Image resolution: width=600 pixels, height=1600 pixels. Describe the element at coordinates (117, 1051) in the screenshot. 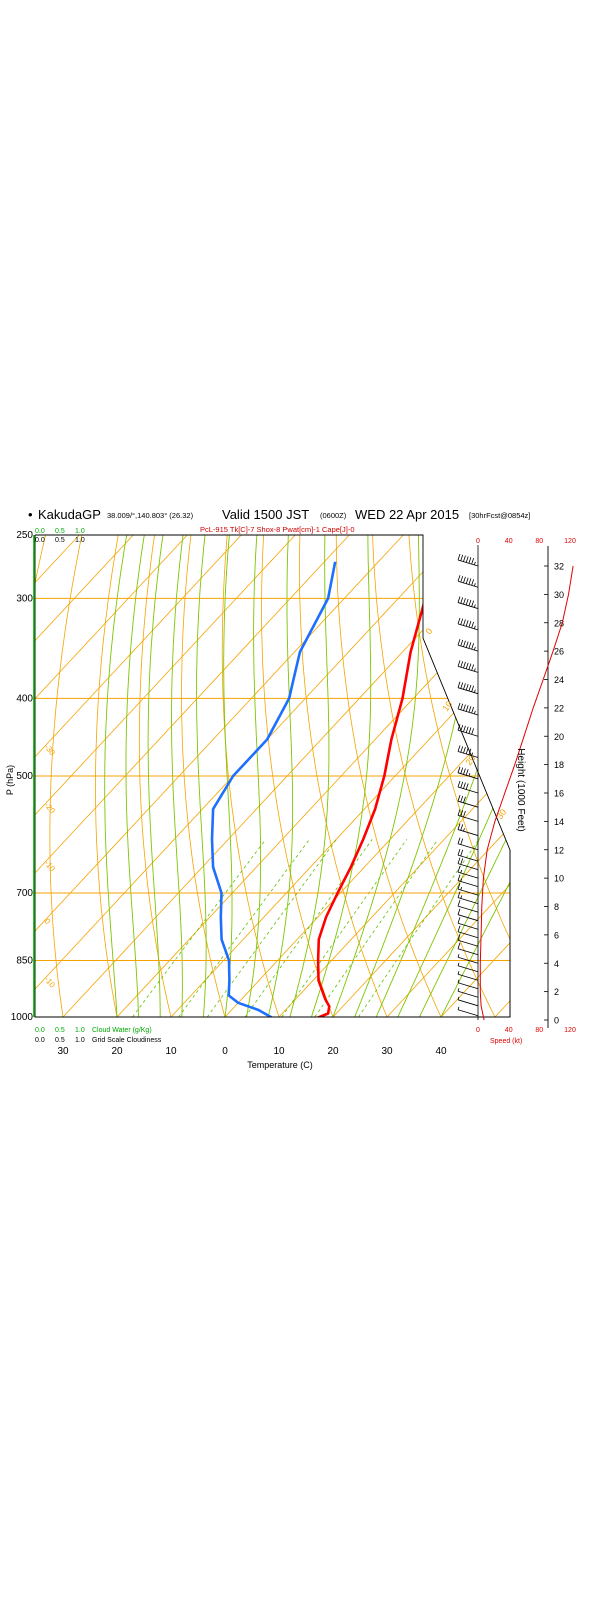

I see `x-tick-label: 20` at that location.